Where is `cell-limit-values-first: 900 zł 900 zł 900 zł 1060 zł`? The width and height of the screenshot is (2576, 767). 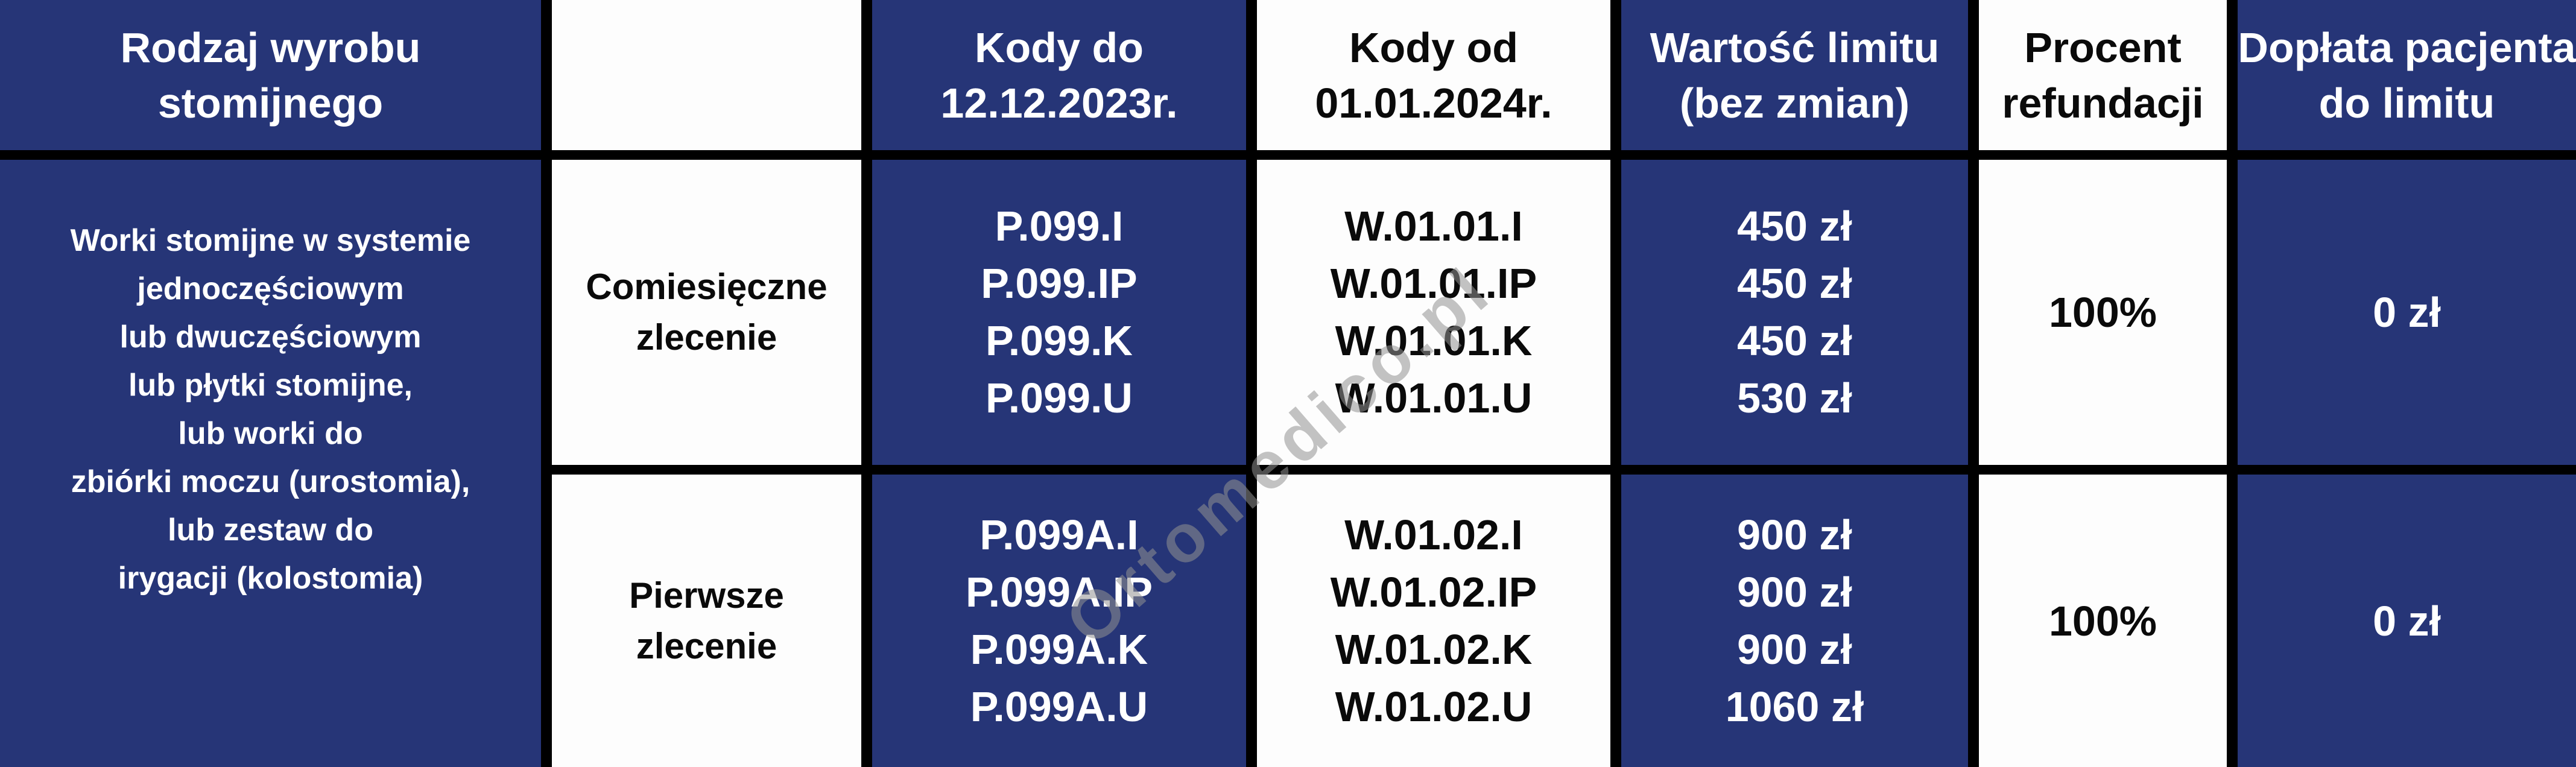
cell-limit-values-first: 900 zł 900 zł 900 zł 1060 zł is located at coordinates (1794, 621).